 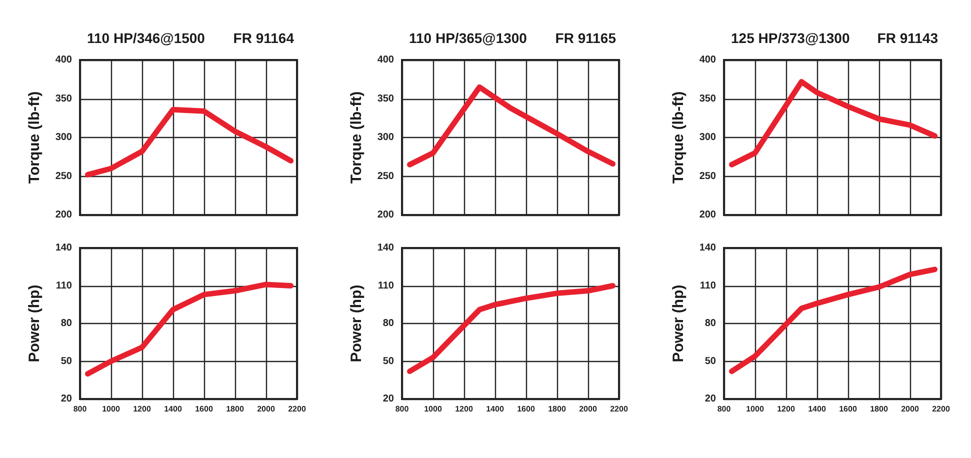 What do you see at coordinates (146, 38) in the screenshot?
I see `chart-title: 110 HP/346@1500` at bounding box center [146, 38].